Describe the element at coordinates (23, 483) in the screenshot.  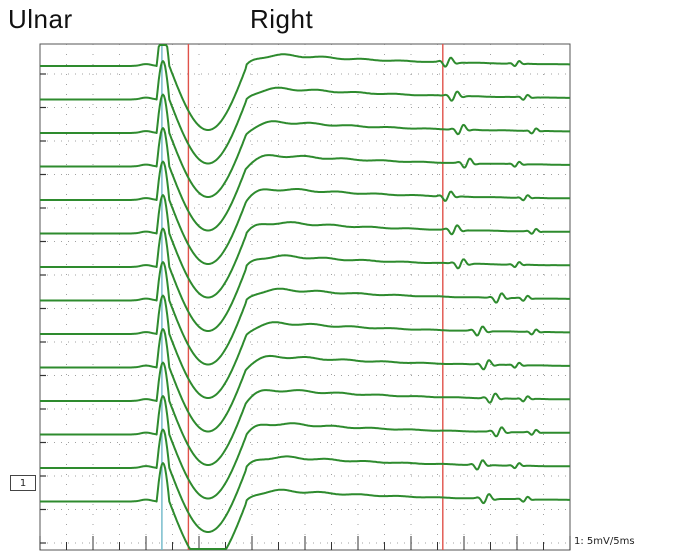
I see `channel-marker: 1` at that location.